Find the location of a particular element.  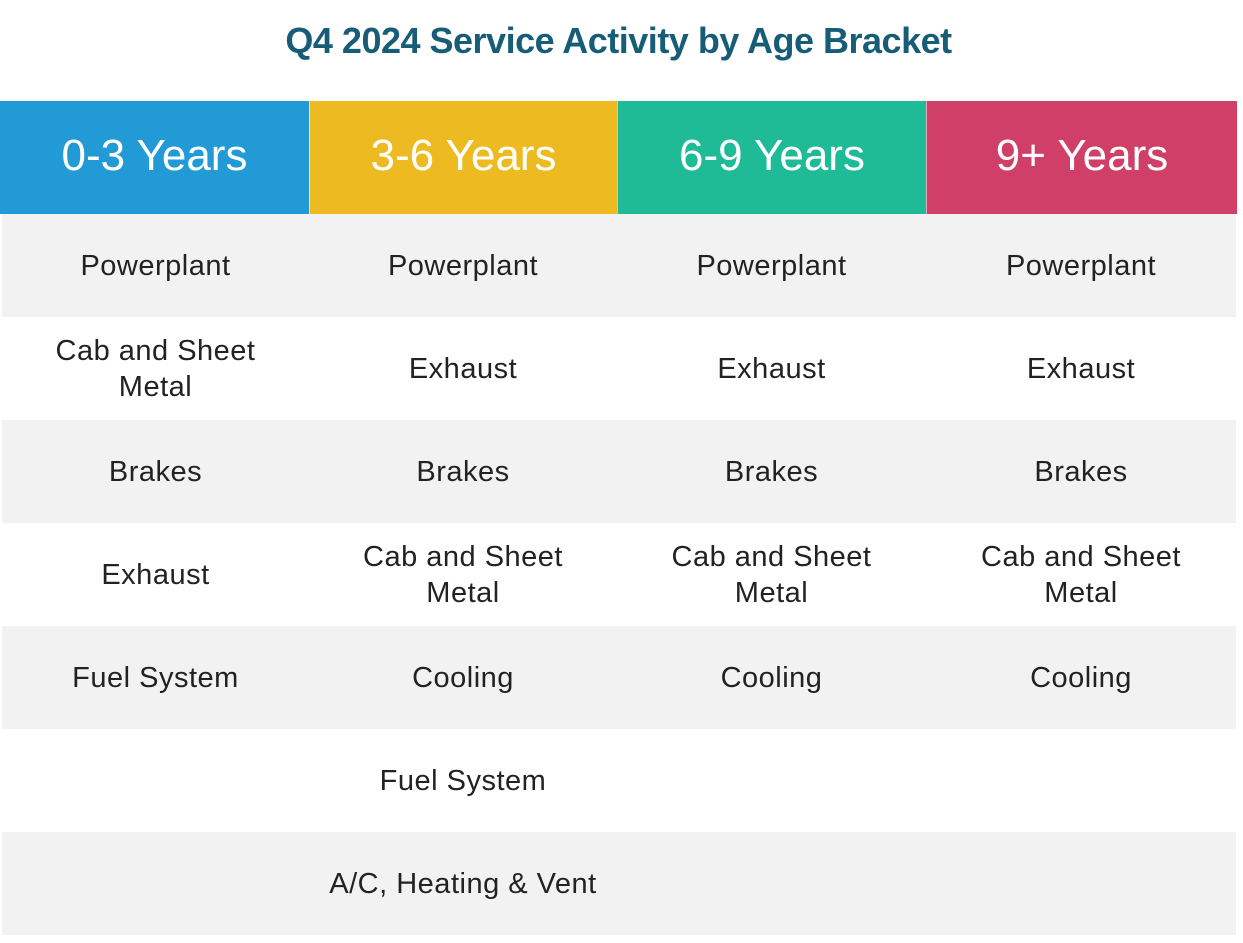

table-title: Q4 2024 Service Activity by Age Bracket is located at coordinates (618, 40).